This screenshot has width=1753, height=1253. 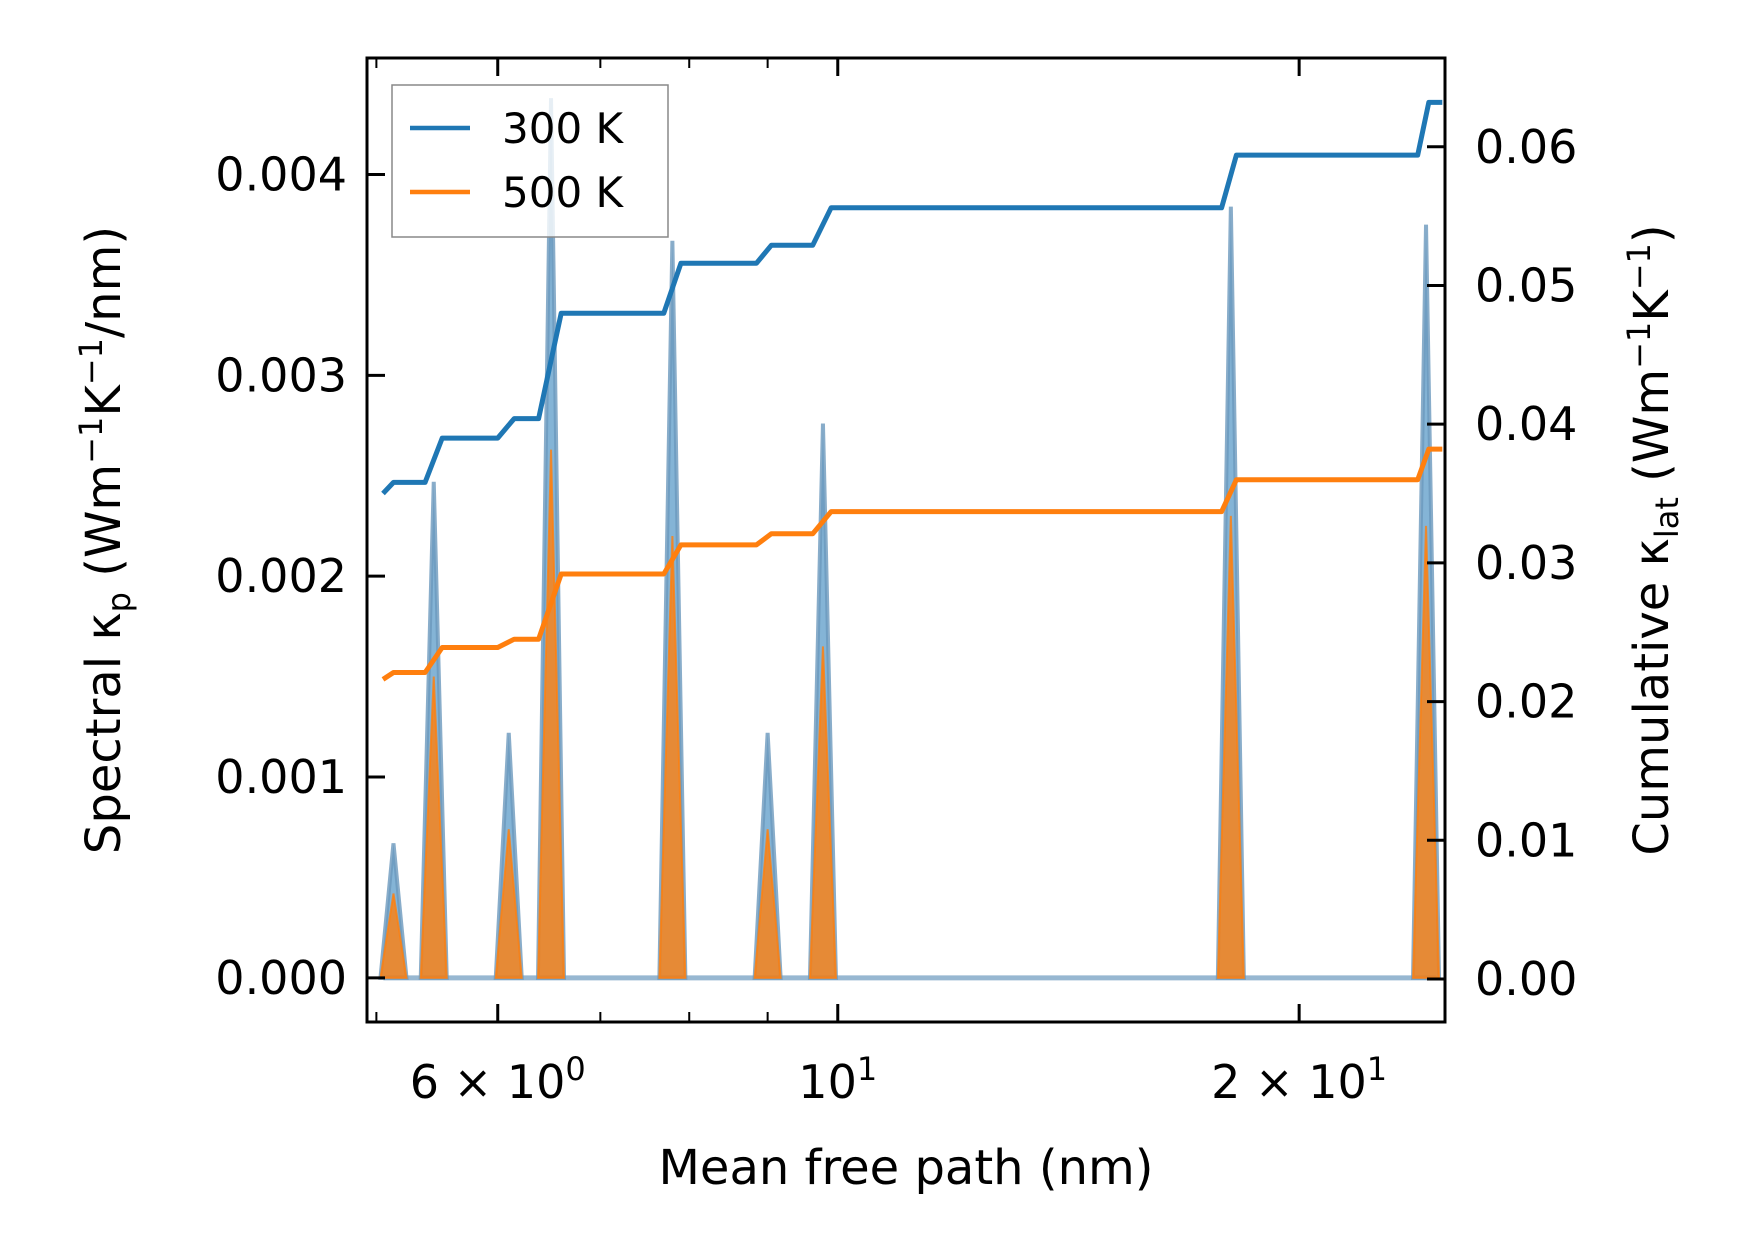 What do you see at coordinates (1526, 979) in the screenshot?
I see `y-right-tick-label-0: 0.00` at bounding box center [1526, 979].